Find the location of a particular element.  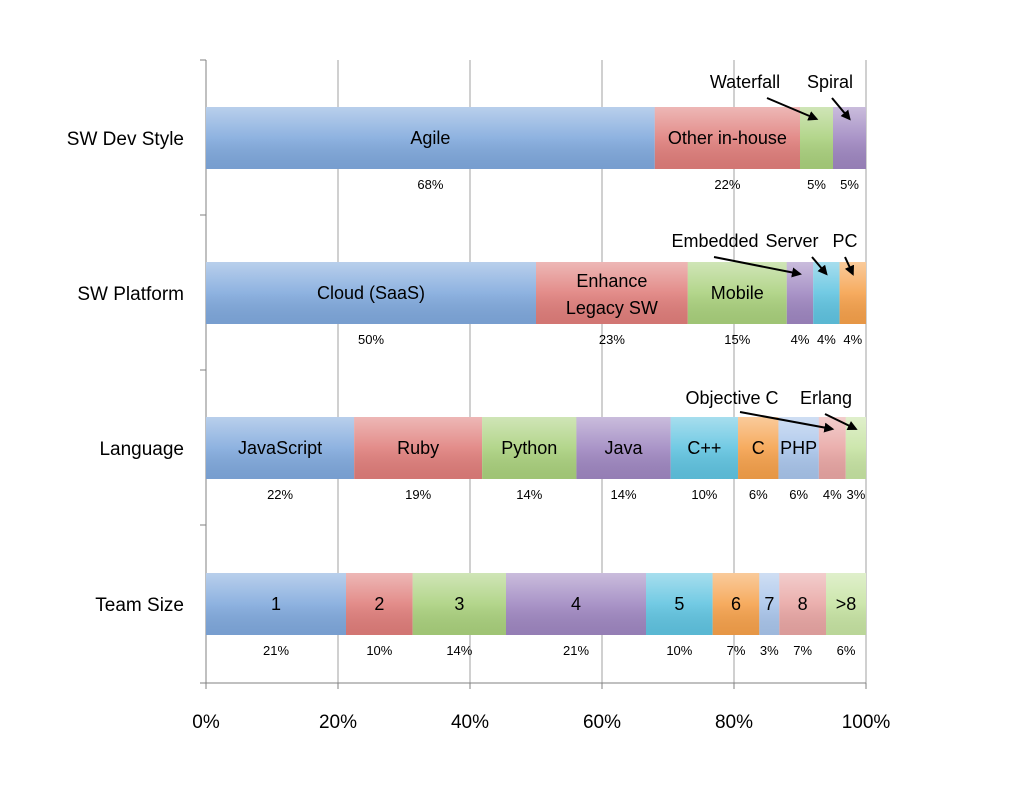

callout-pc: PC is located at coordinates (845, 253).